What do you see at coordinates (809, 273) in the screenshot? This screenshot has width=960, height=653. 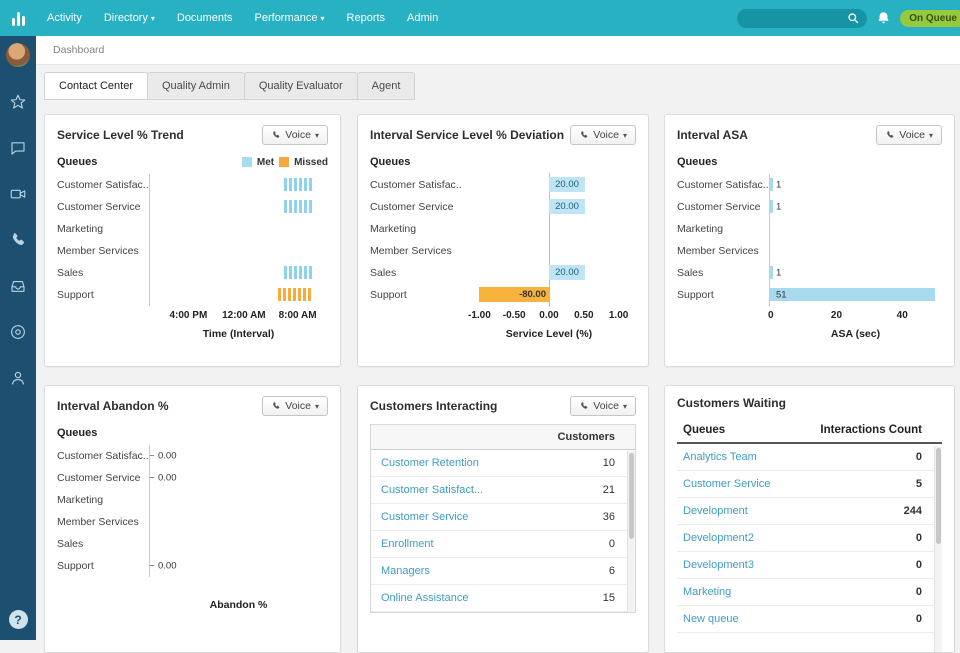 I see `chart-row: Sales 1` at bounding box center [809, 273].